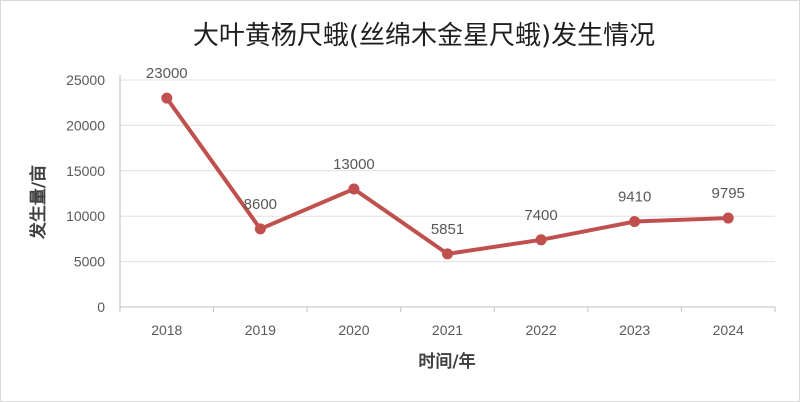  I want to click on x-tick-label: 2019, so click(260, 330).